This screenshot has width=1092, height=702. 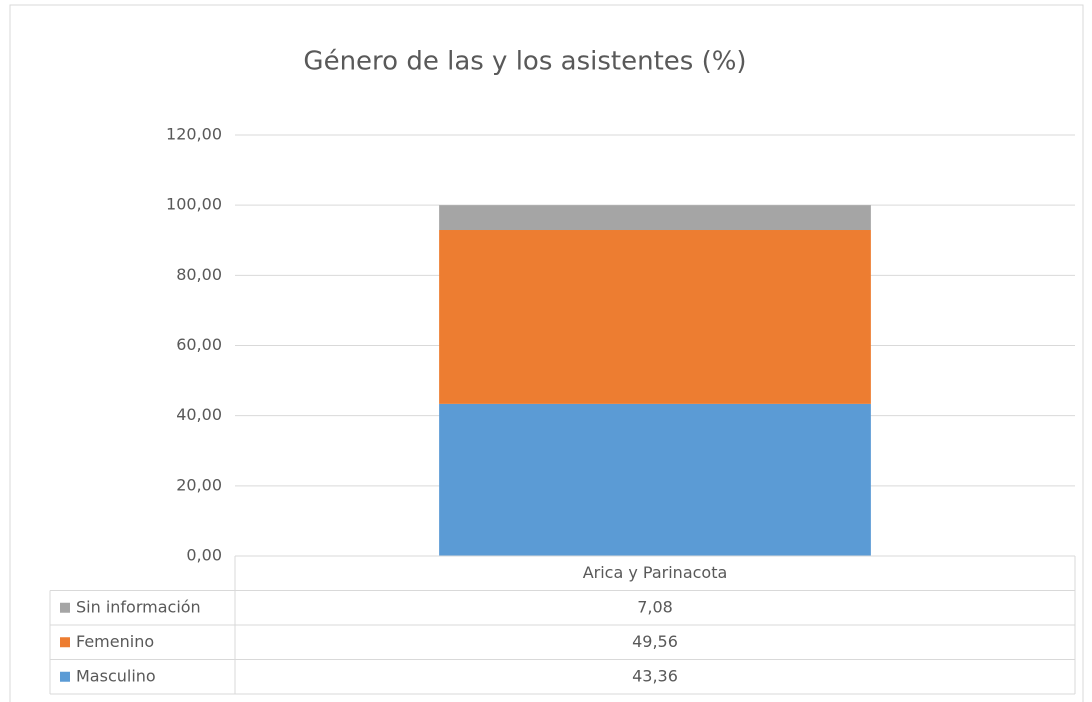 What do you see at coordinates (199, 414) in the screenshot?
I see `y-tick-label: 40,00` at bounding box center [199, 414].